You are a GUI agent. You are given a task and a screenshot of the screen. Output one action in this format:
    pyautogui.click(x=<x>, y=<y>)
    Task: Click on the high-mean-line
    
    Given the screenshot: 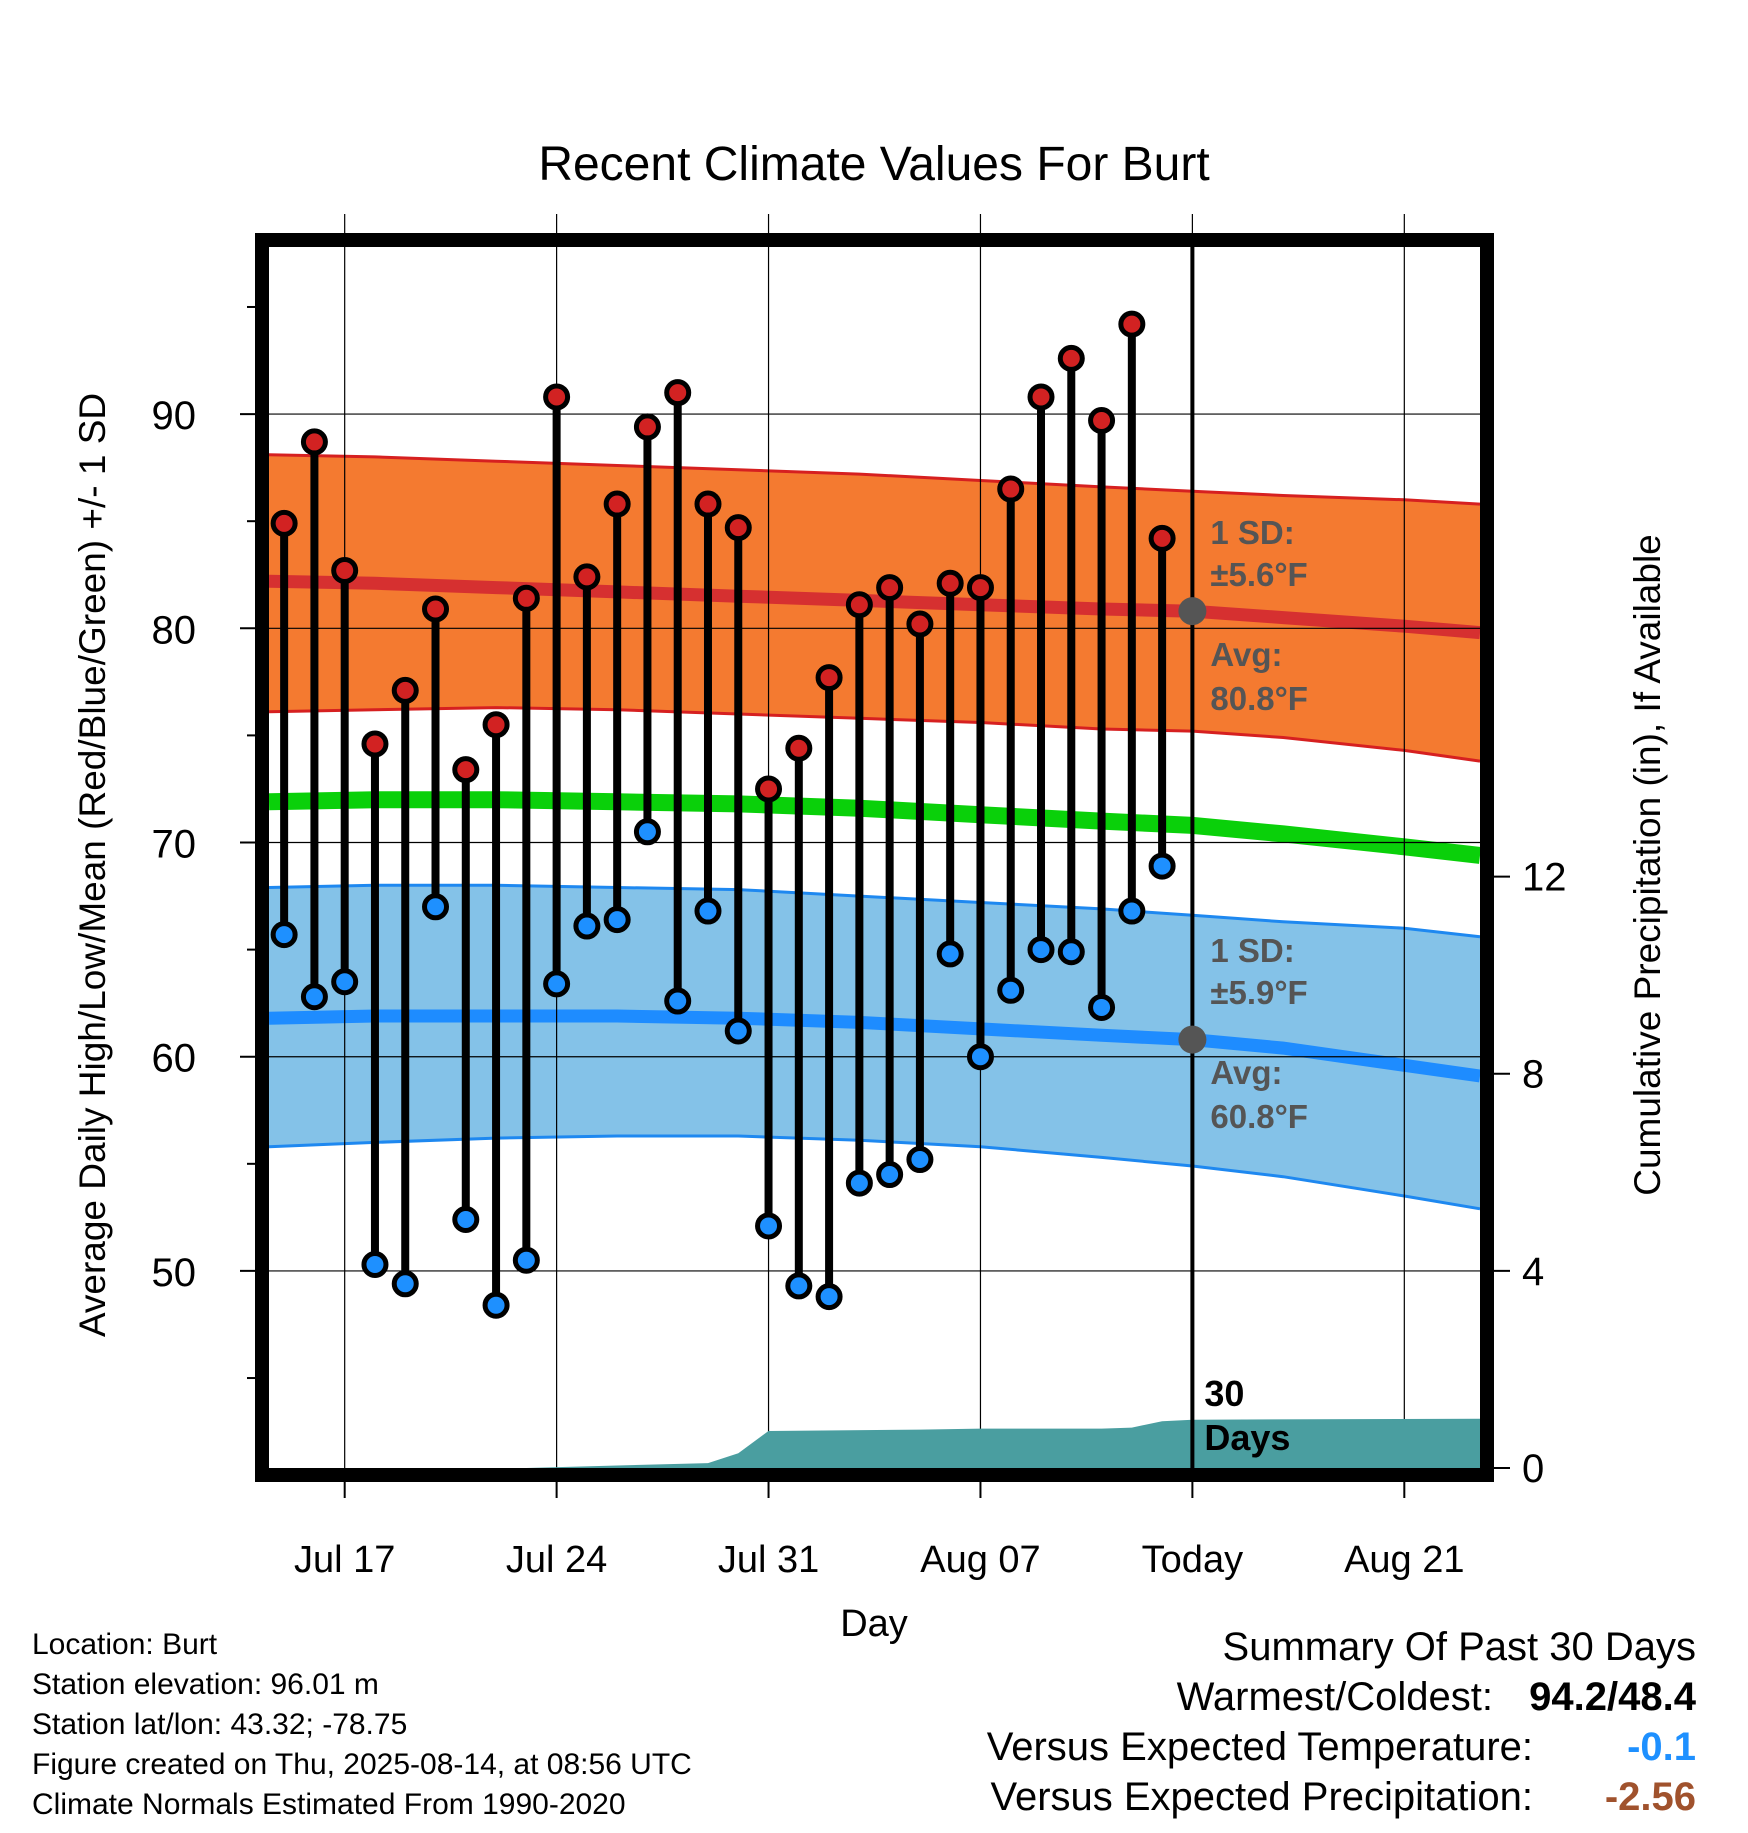 What is the action you would take?
    pyautogui.click(x=874, y=607)
    